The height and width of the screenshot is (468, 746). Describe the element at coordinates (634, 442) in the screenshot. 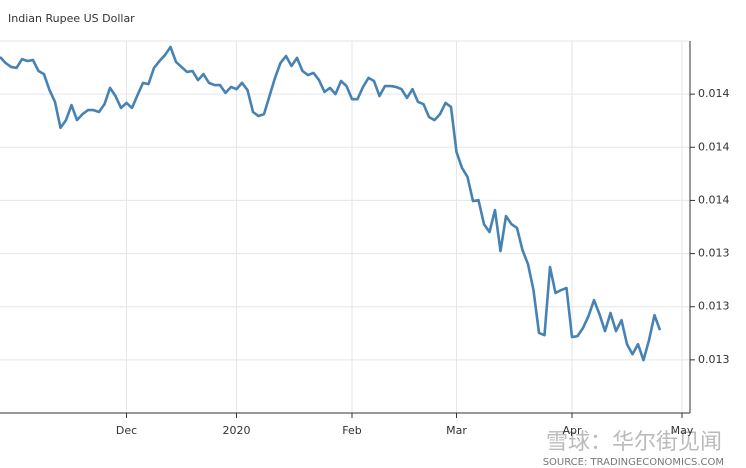

I see `watermark: 雪球：华尔街见闻` at that location.